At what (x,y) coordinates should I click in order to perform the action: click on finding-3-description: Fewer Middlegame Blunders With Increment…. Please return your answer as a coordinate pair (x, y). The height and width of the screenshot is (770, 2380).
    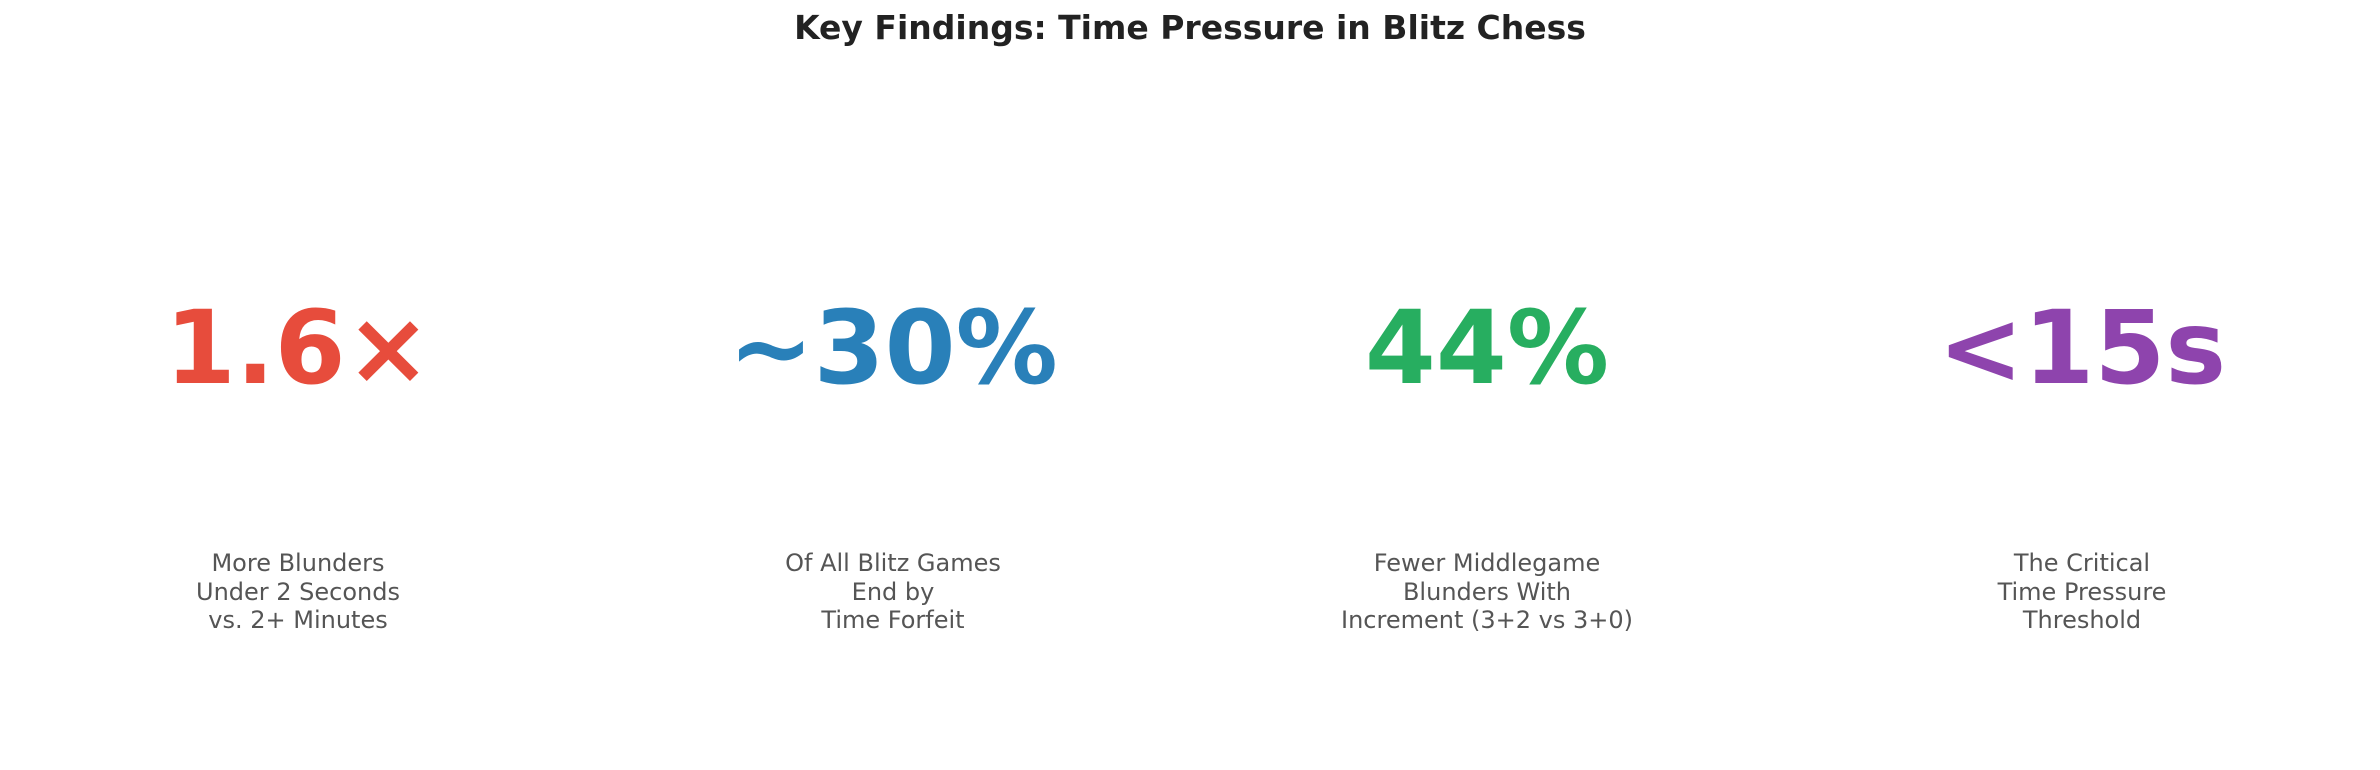
    Looking at the image, I should click on (1487, 592).